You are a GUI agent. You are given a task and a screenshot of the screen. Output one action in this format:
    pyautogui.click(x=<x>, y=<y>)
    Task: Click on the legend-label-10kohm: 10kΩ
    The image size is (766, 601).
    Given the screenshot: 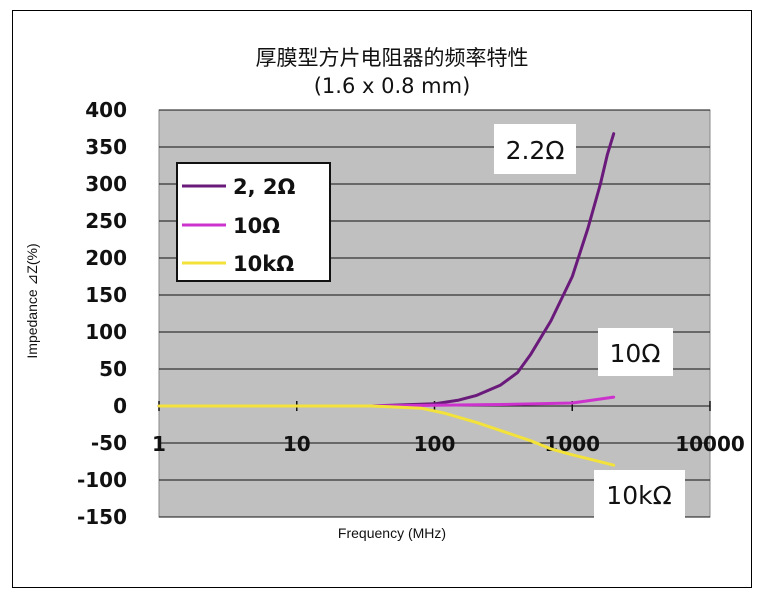 What is the action you would take?
    pyautogui.click(x=263, y=264)
    